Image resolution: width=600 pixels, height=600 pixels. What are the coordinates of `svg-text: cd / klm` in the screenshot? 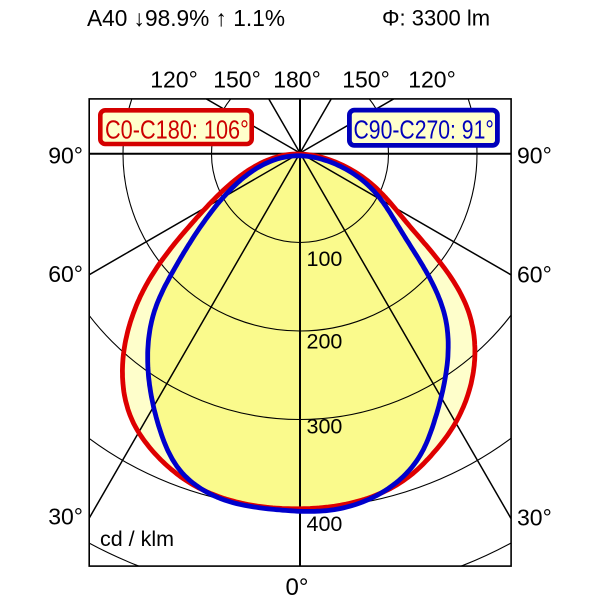 It's located at (137, 539).